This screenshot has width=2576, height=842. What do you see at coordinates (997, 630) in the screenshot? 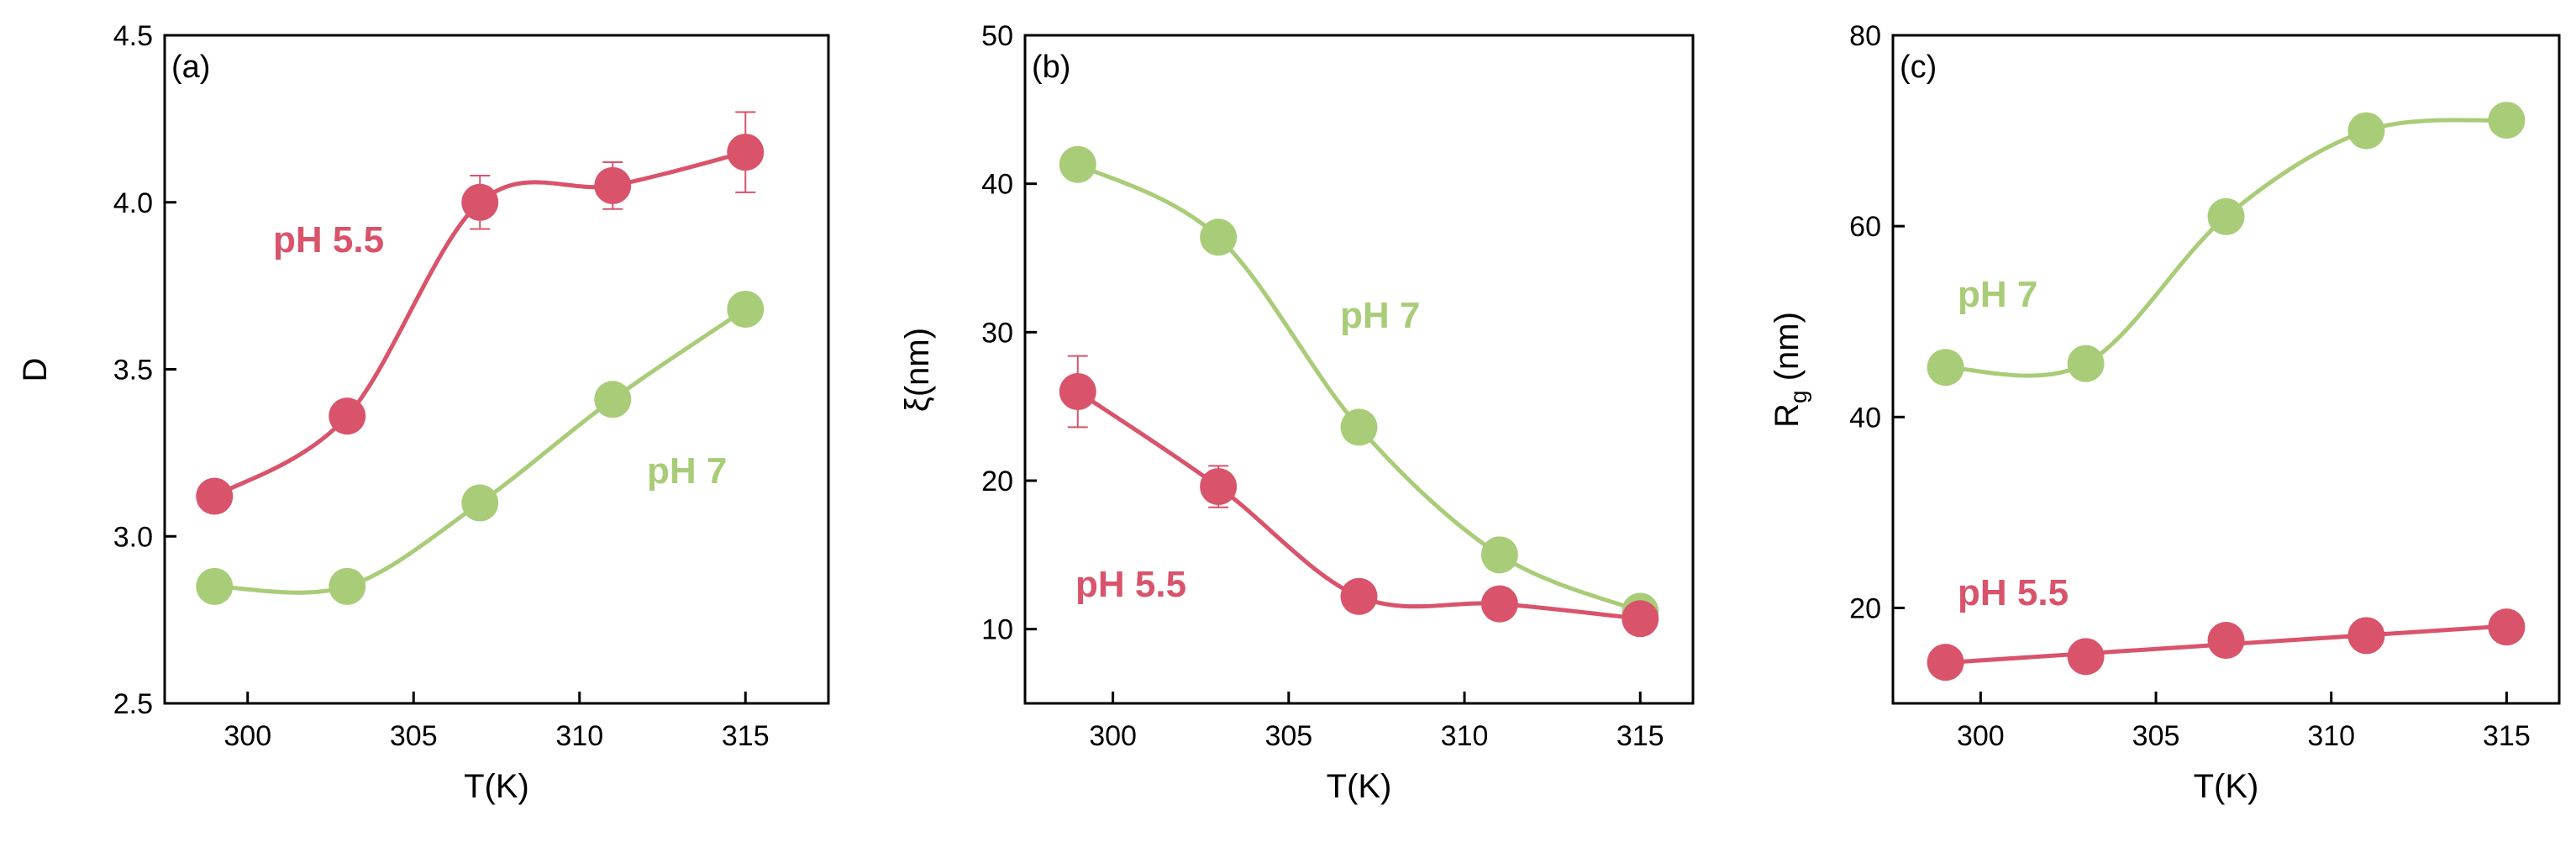
I see `y-tick-label: 10` at bounding box center [997, 630].